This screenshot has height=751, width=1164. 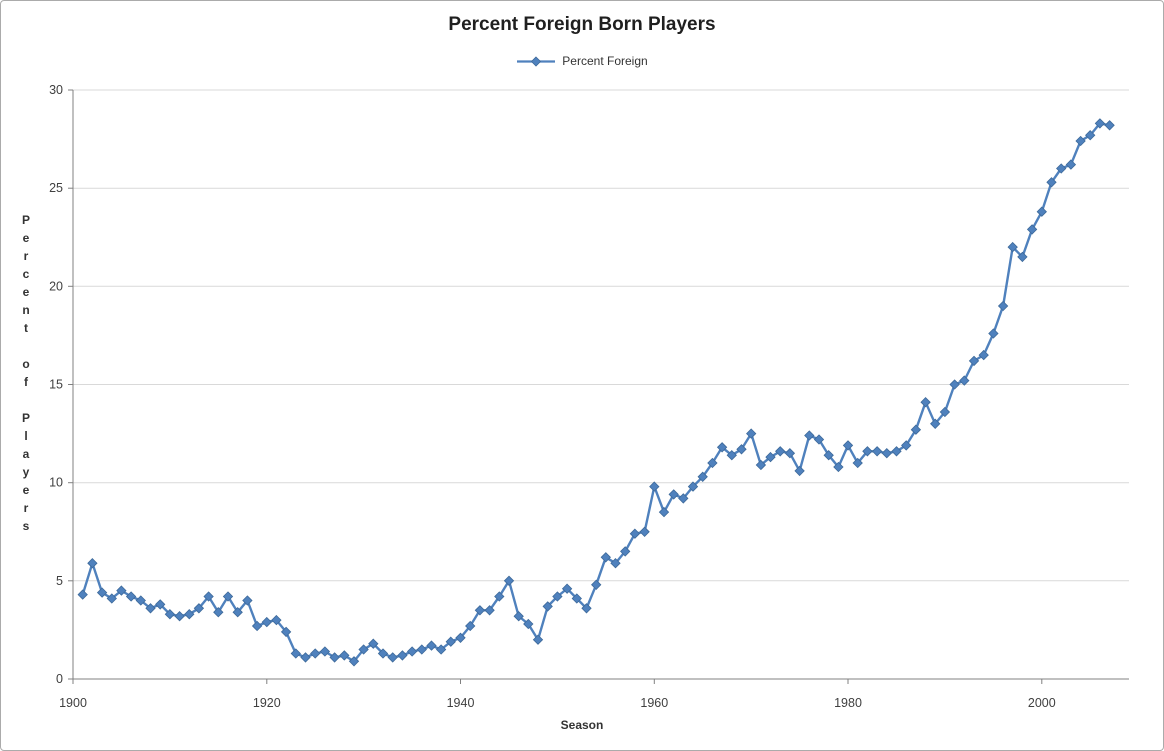 I want to click on y-axis-title-letter: n, so click(x=26, y=310).